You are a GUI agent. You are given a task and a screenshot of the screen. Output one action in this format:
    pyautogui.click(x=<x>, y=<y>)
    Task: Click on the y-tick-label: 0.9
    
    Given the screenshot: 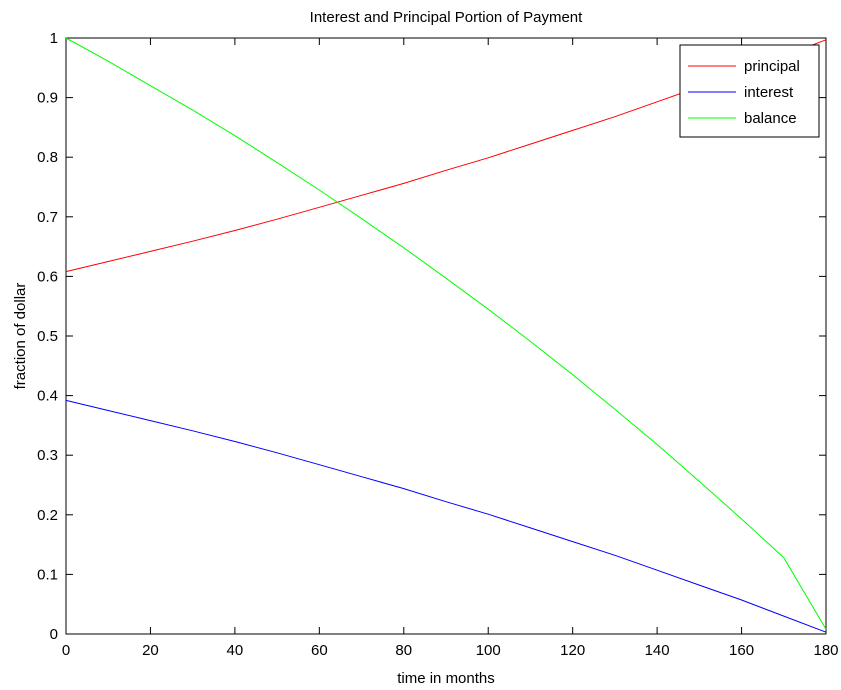 What is the action you would take?
    pyautogui.click(x=47, y=98)
    